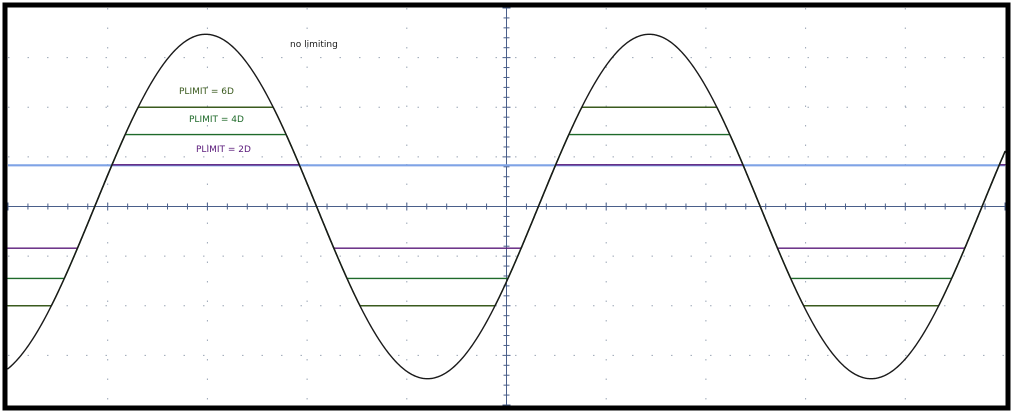 The image size is (1013, 413). Describe the element at coordinates (223, 150) in the screenshot. I see `label-plimit-2d: PLIMIT = 2D` at that location.